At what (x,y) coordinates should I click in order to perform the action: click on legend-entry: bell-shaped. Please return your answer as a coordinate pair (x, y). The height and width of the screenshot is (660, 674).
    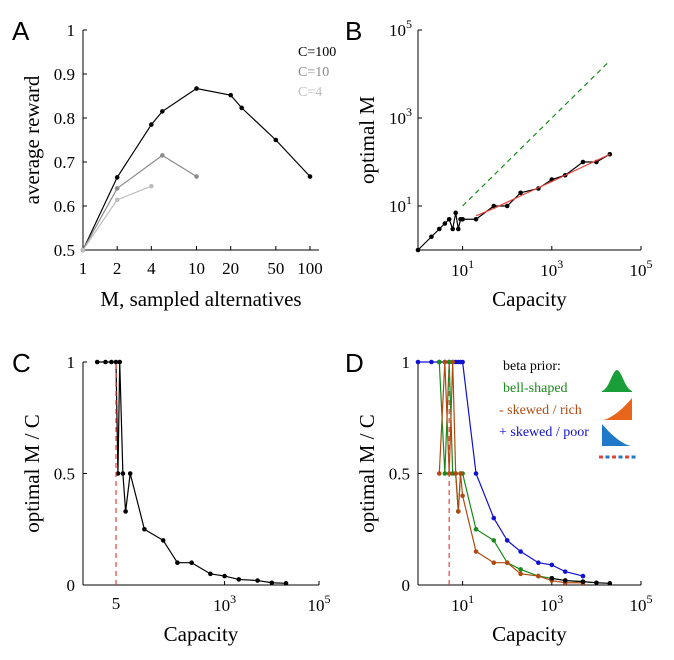
    Looking at the image, I should click on (535, 388).